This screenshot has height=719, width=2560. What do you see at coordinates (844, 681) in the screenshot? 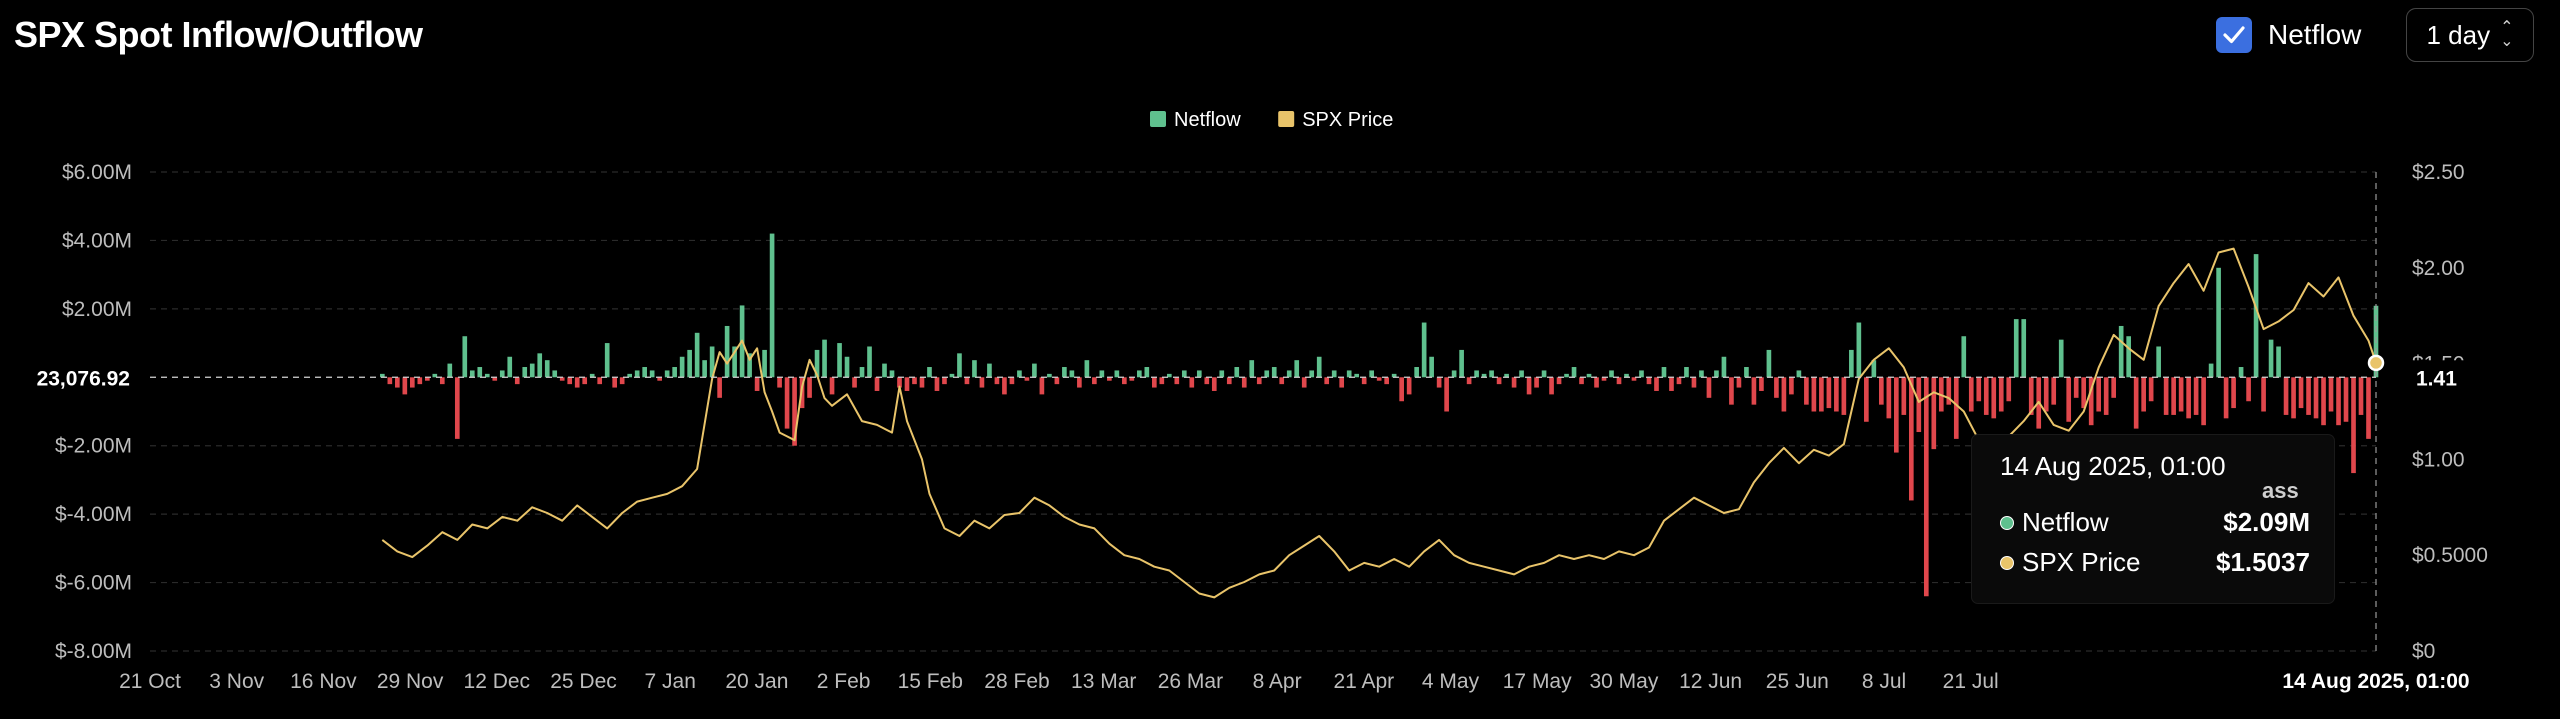
I see `x-tick-label: 2 Feb` at bounding box center [844, 681].